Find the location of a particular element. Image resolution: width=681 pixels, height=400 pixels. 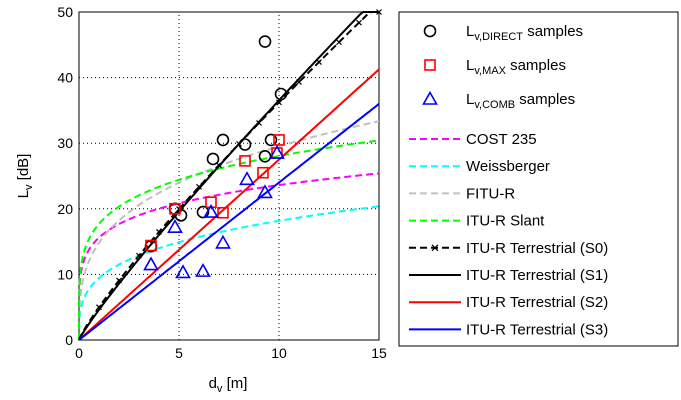

x-tick-label: 10 is located at coordinates (279, 353).